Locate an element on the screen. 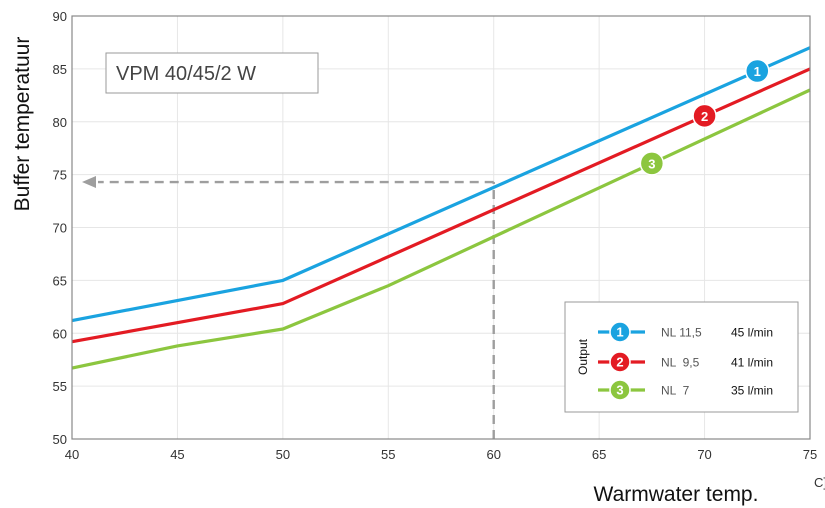  y-tick-label: 85 is located at coordinates (60, 69).